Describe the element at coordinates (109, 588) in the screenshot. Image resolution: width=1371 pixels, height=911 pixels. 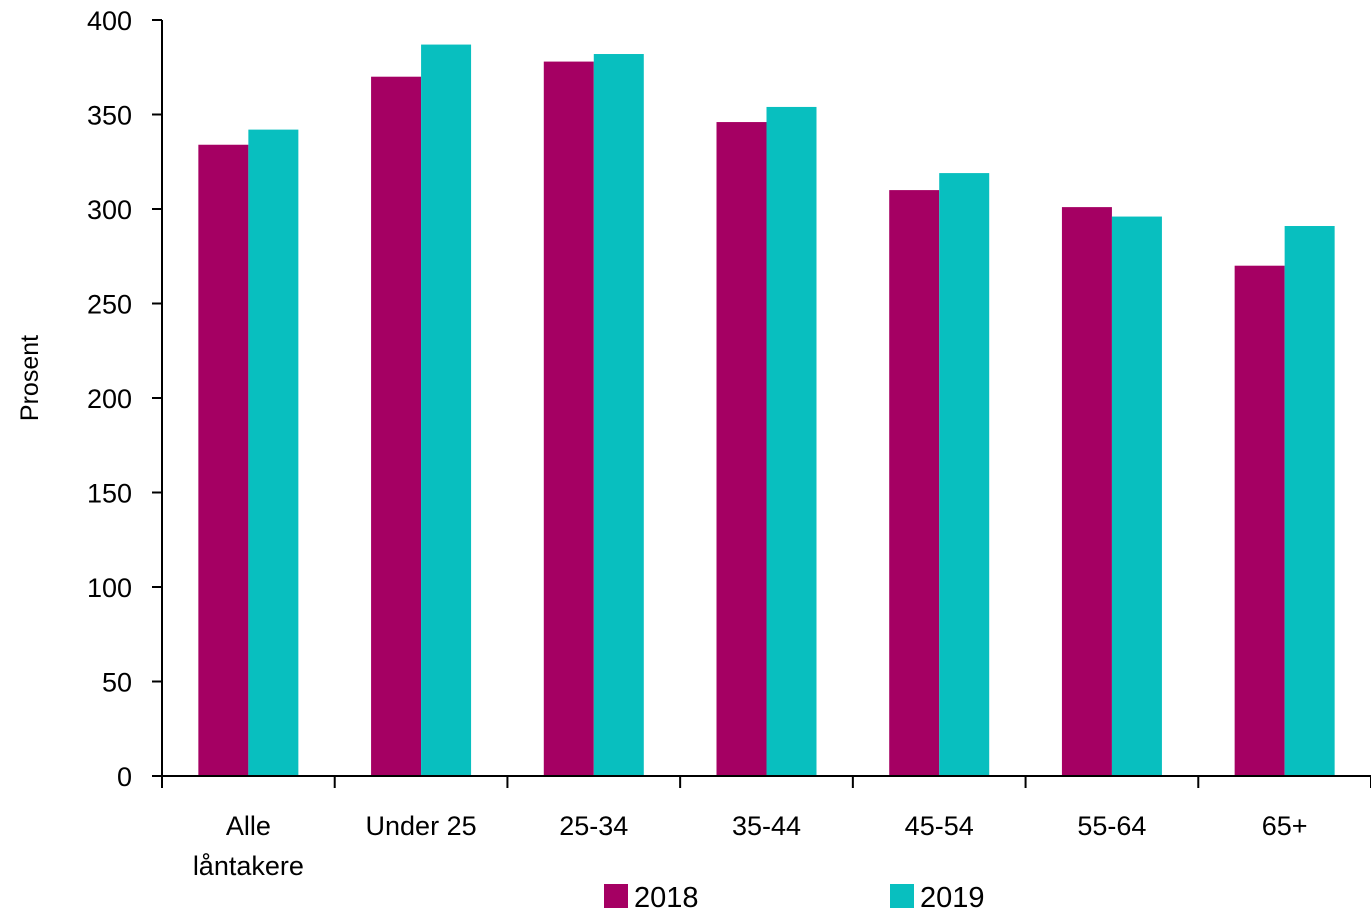
I see `y-tick-label-100: 100` at that location.